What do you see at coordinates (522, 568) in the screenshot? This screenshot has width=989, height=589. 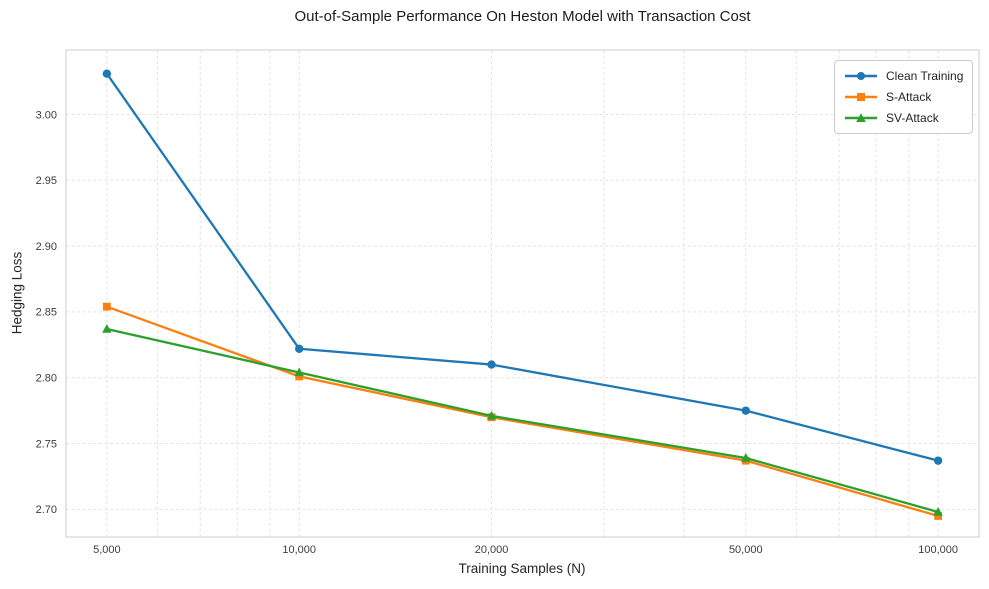 I see `x-axis-label: Training Samples (N)` at bounding box center [522, 568].